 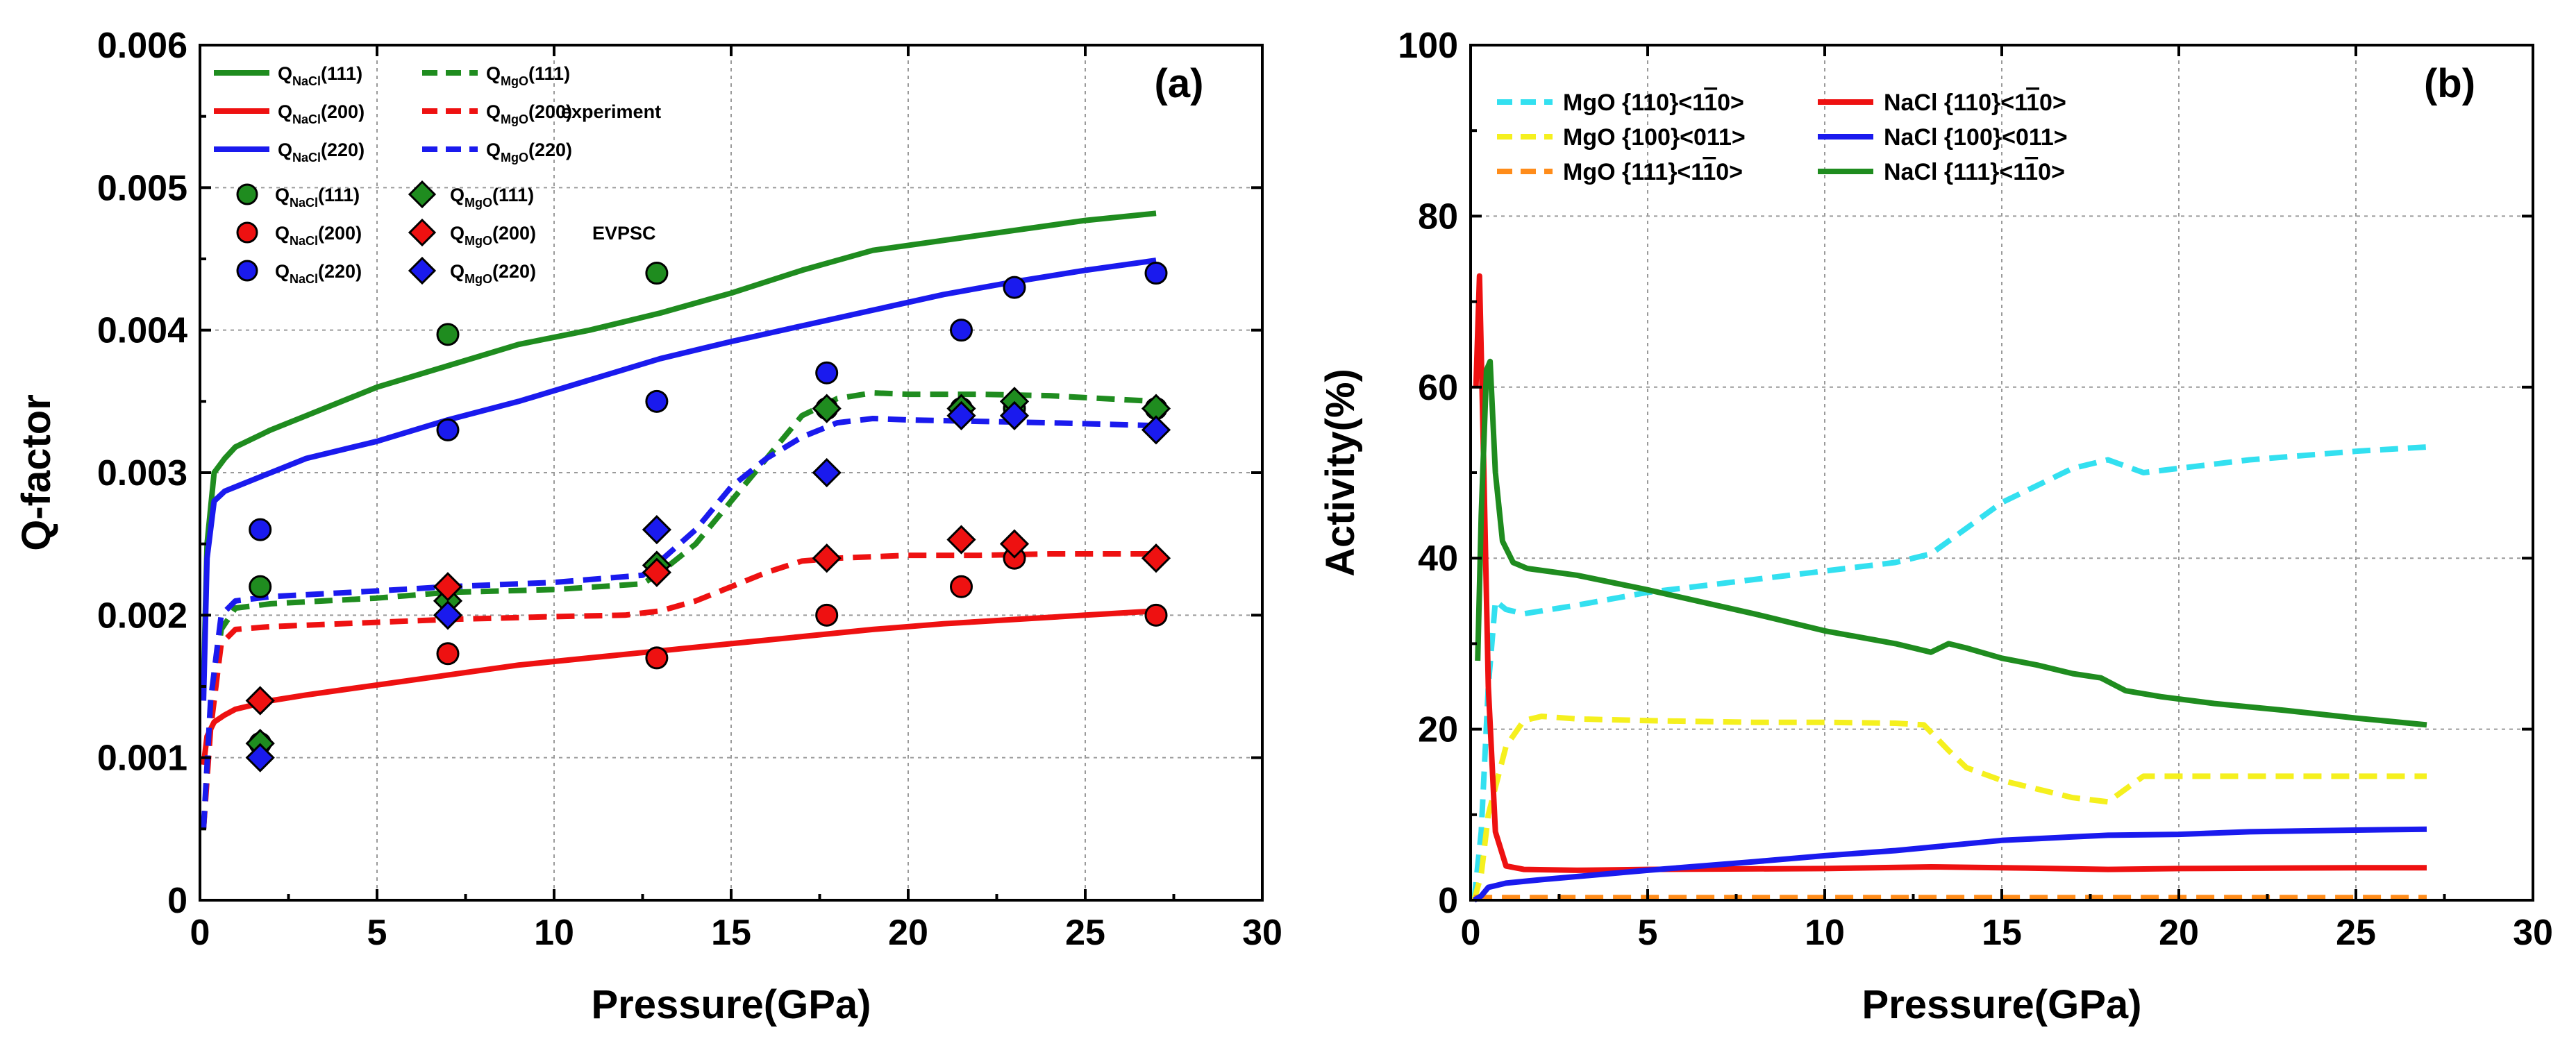 What do you see at coordinates (142, 758) in the screenshot?
I see `y-tick-label: 0.001` at bounding box center [142, 758].